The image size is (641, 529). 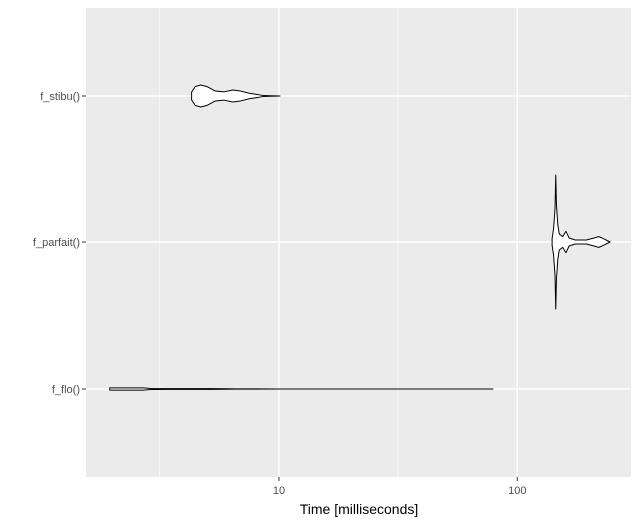 What do you see at coordinates (359, 509) in the screenshot?
I see `x-axis-title: Time [milliseconds]` at bounding box center [359, 509].